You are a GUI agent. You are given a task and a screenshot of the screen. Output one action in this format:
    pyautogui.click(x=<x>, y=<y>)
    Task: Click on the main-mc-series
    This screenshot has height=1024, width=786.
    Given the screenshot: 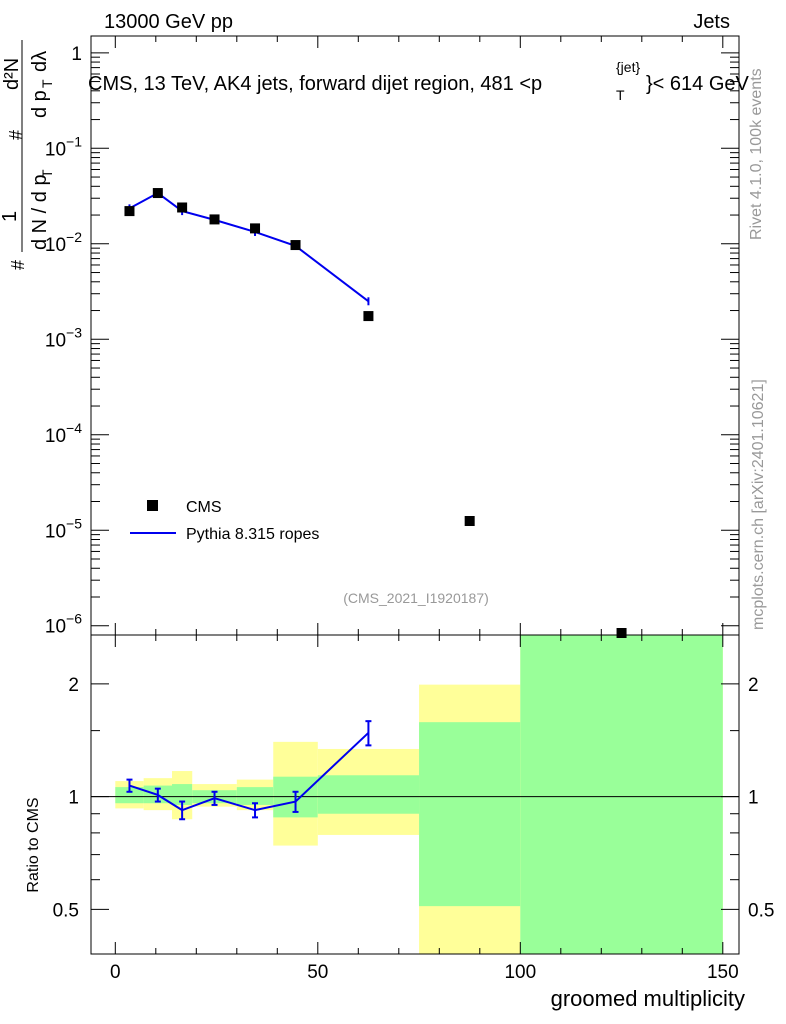 What is the action you would take?
    pyautogui.click(x=249, y=247)
    